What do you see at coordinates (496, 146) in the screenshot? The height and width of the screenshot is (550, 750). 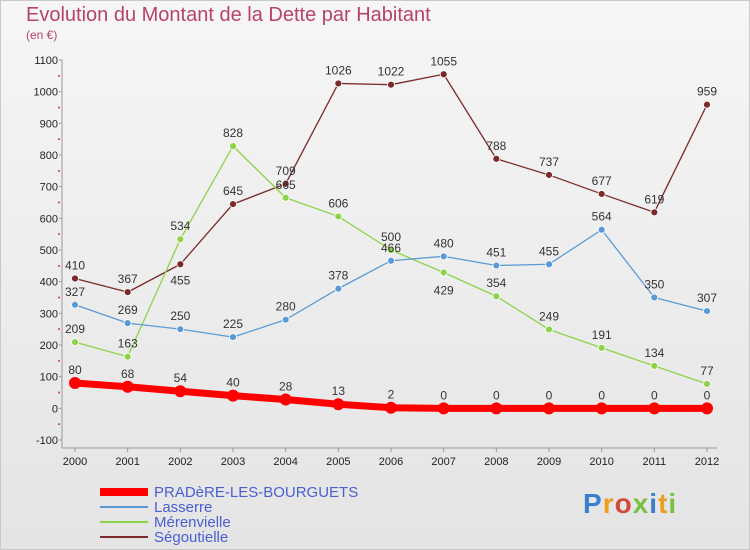 I see `data-label: 788` at bounding box center [496, 146].